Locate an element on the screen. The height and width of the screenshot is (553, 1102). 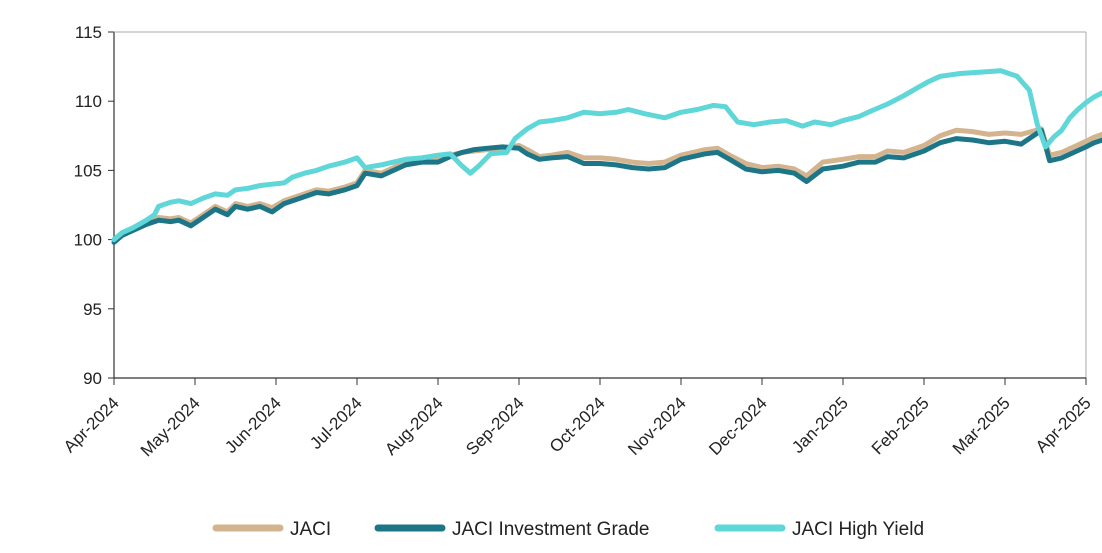
x-tick-label: Apr-2025 is located at coordinates (1063, 424).